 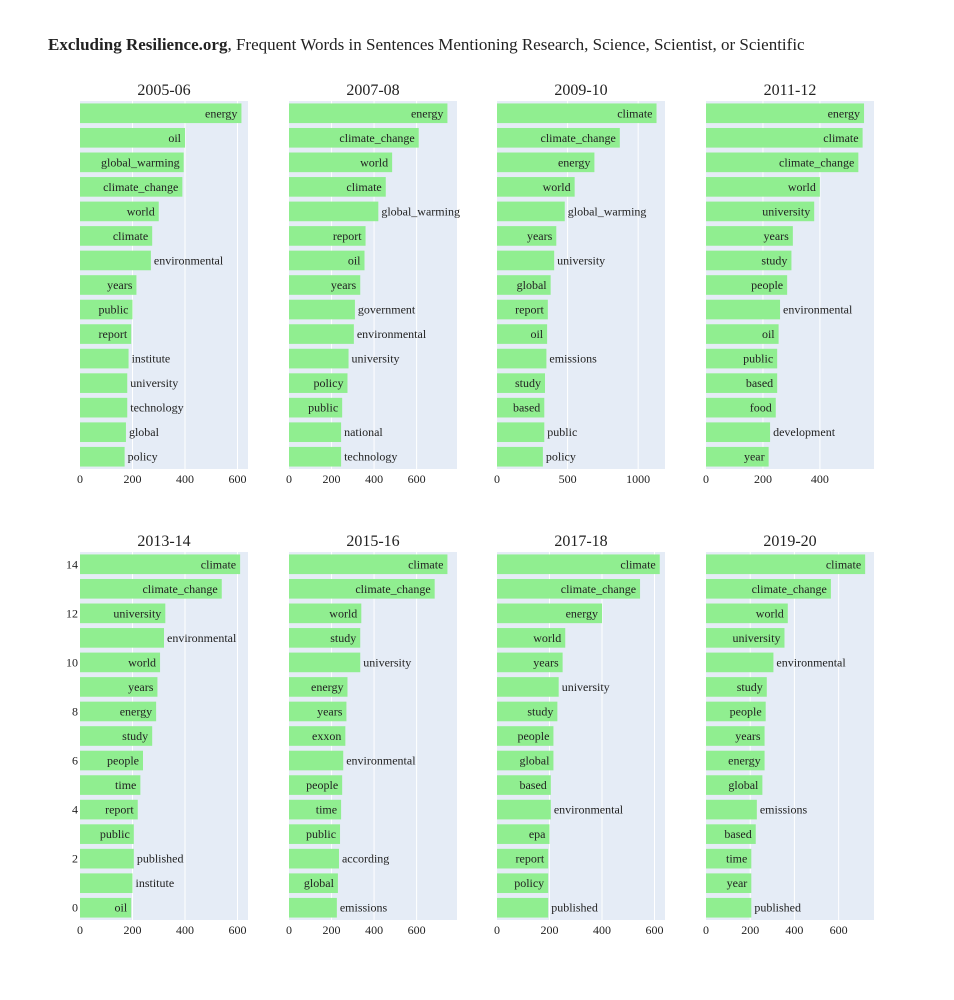 What do you see at coordinates (363, 432) in the screenshot?
I see `bar-label: national` at bounding box center [363, 432].